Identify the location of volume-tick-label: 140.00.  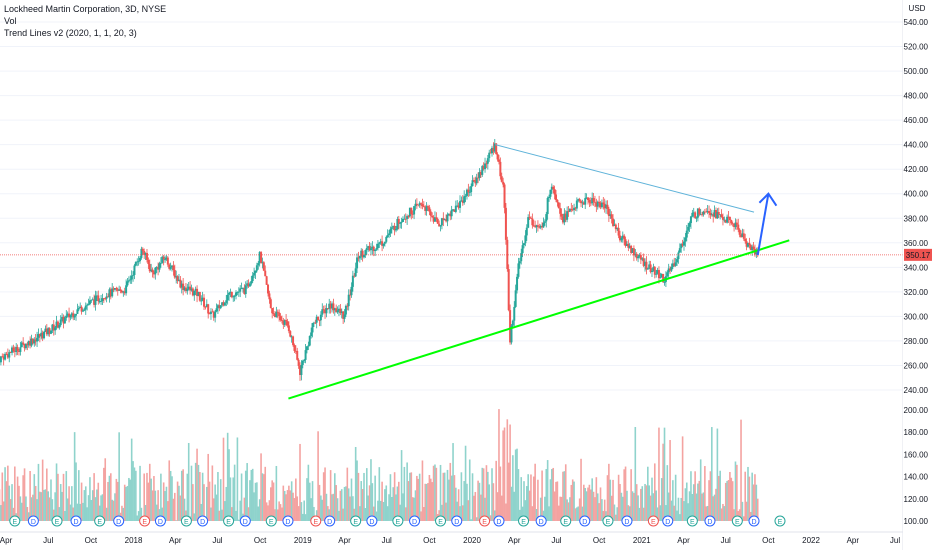
(916, 477).